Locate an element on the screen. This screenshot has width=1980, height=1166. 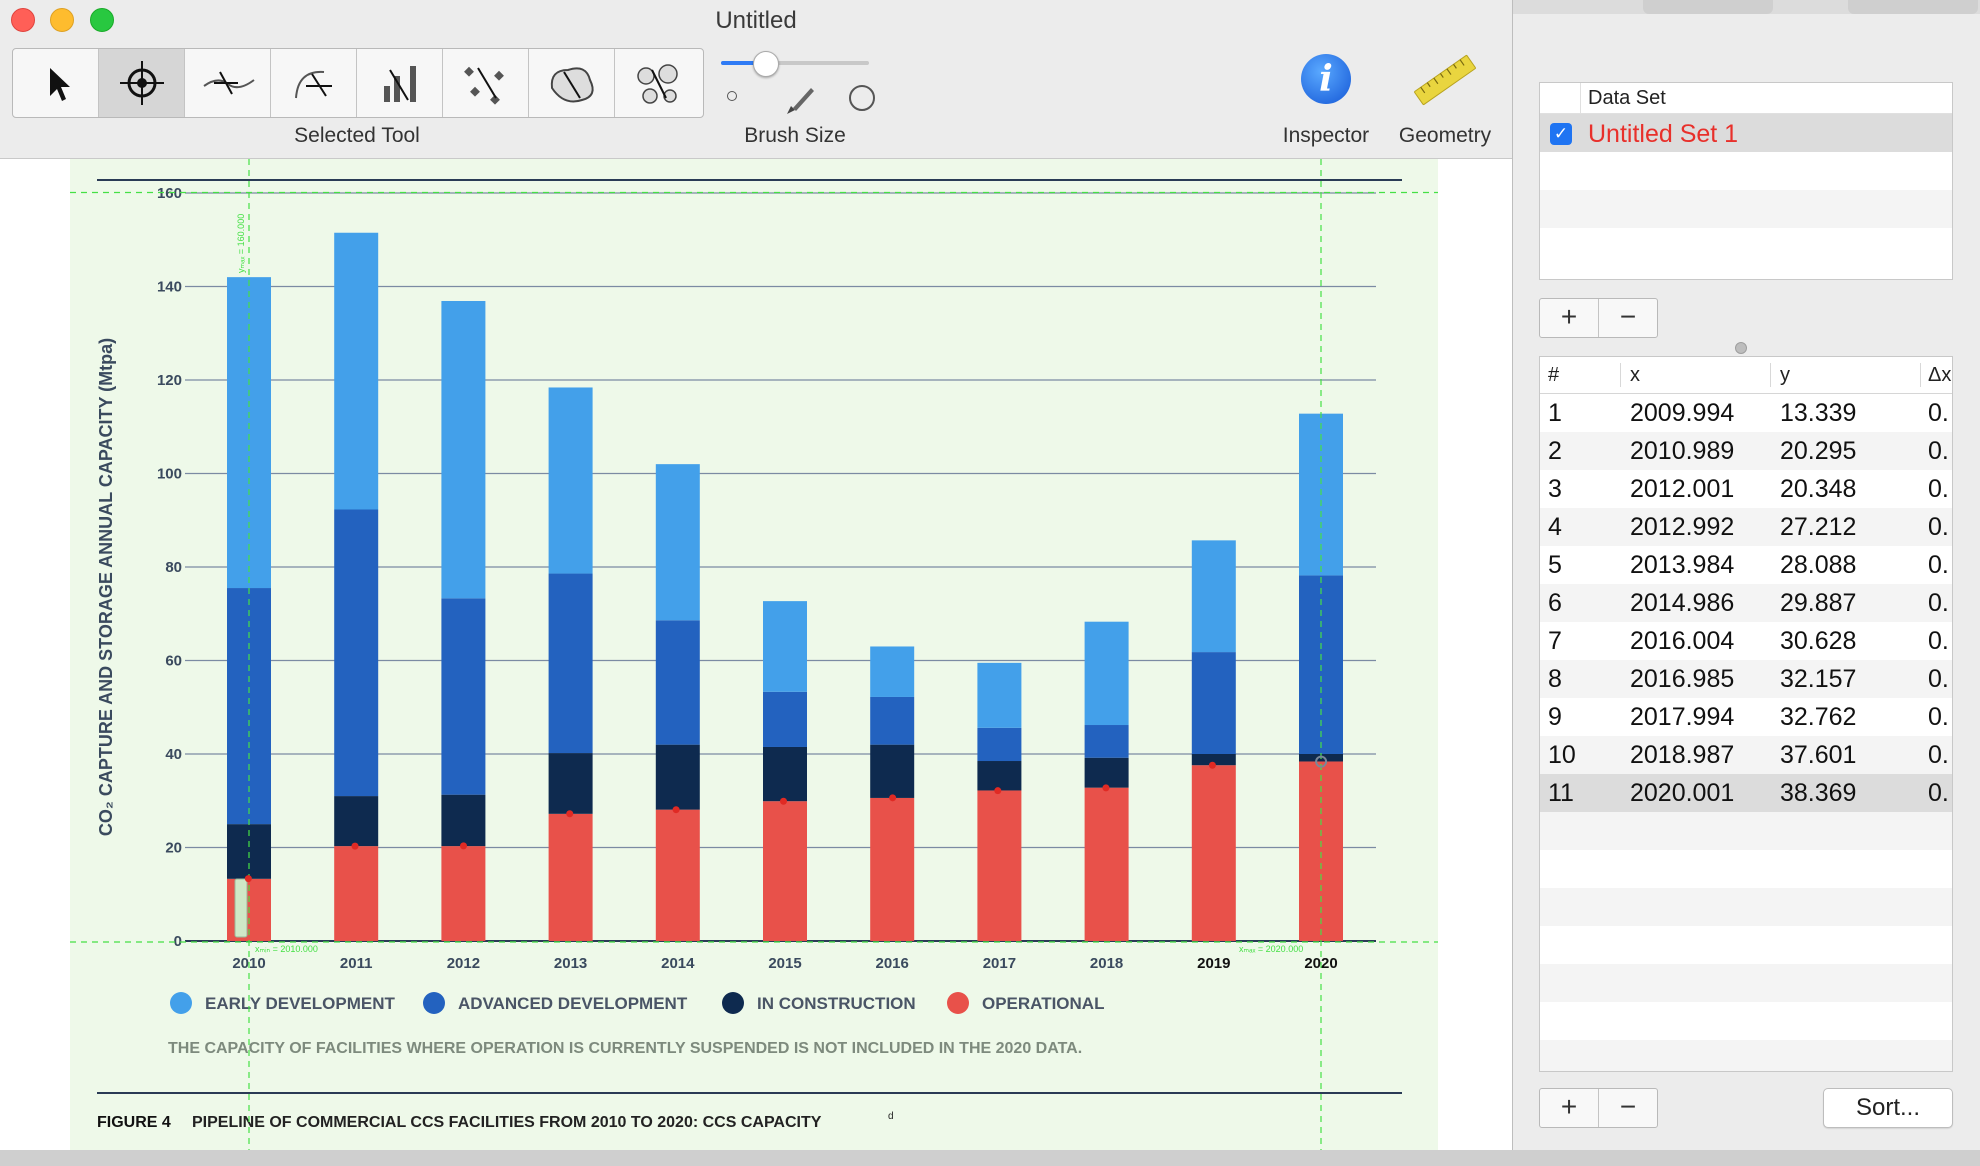
table-row: 5 2013.984 28.088 0. is located at coordinates (1746, 565).